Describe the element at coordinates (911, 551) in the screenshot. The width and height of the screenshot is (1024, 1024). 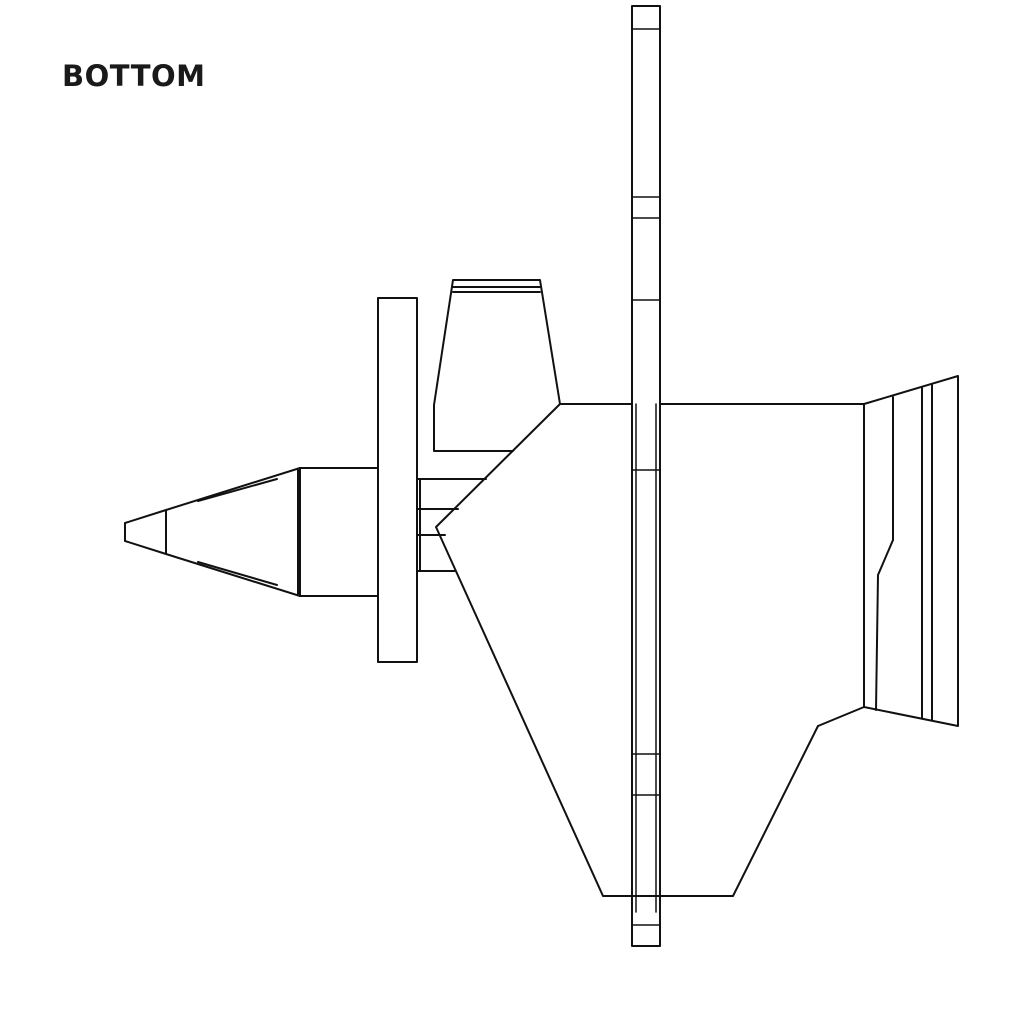
I see `aft-nozzle` at that location.